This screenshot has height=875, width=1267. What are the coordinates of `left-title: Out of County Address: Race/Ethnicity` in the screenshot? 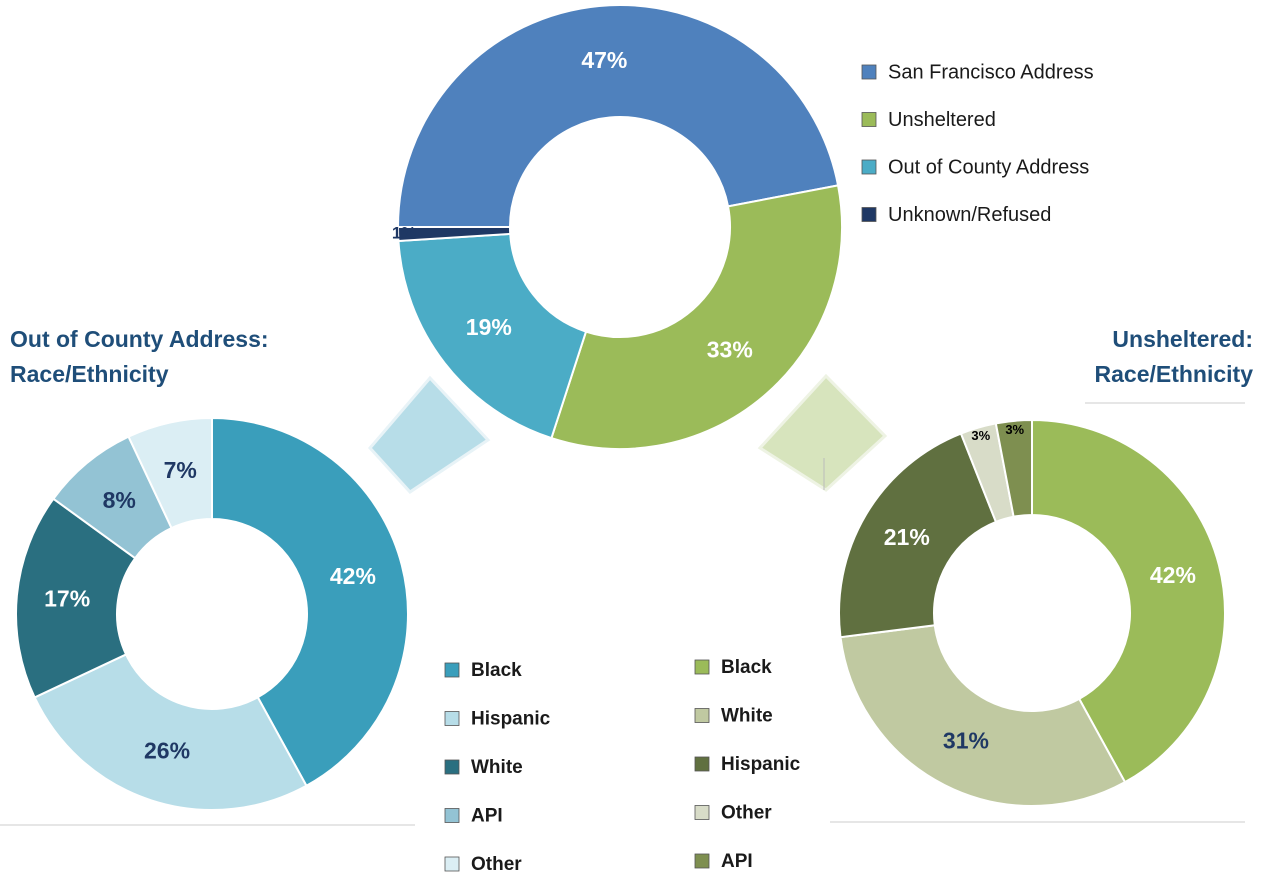 It's located at (139, 356).